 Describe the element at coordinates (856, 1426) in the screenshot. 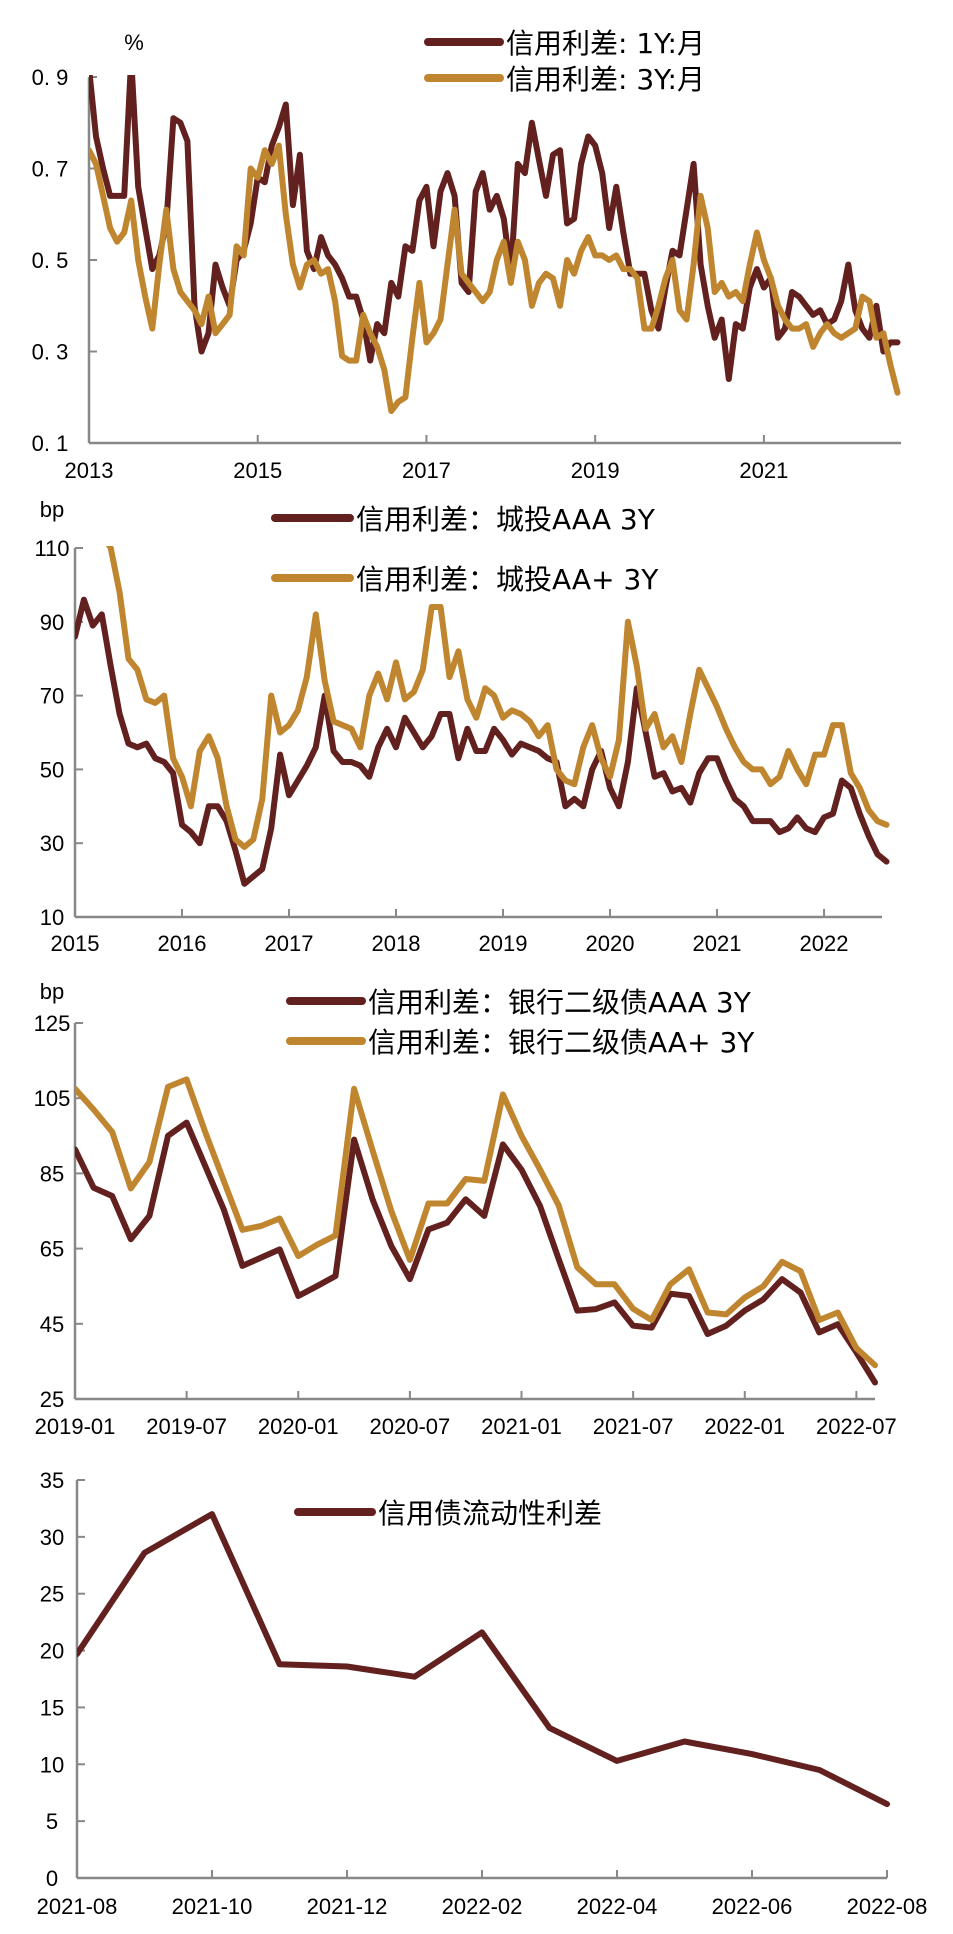

I see `x-tick-label: 2022-07` at that location.